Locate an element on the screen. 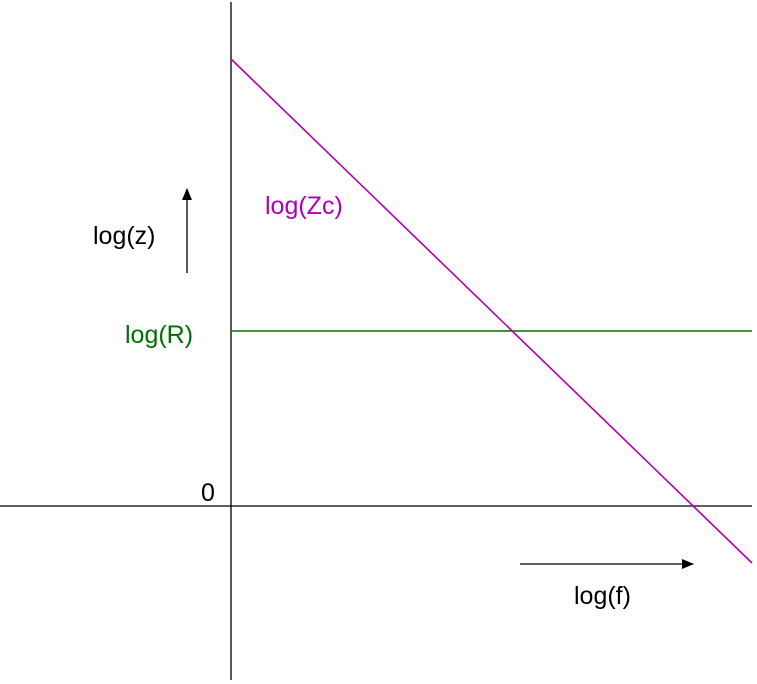 This screenshot has height=684, width=757. capacitor-label: log(Zc) is located at coordinates (304, 206).